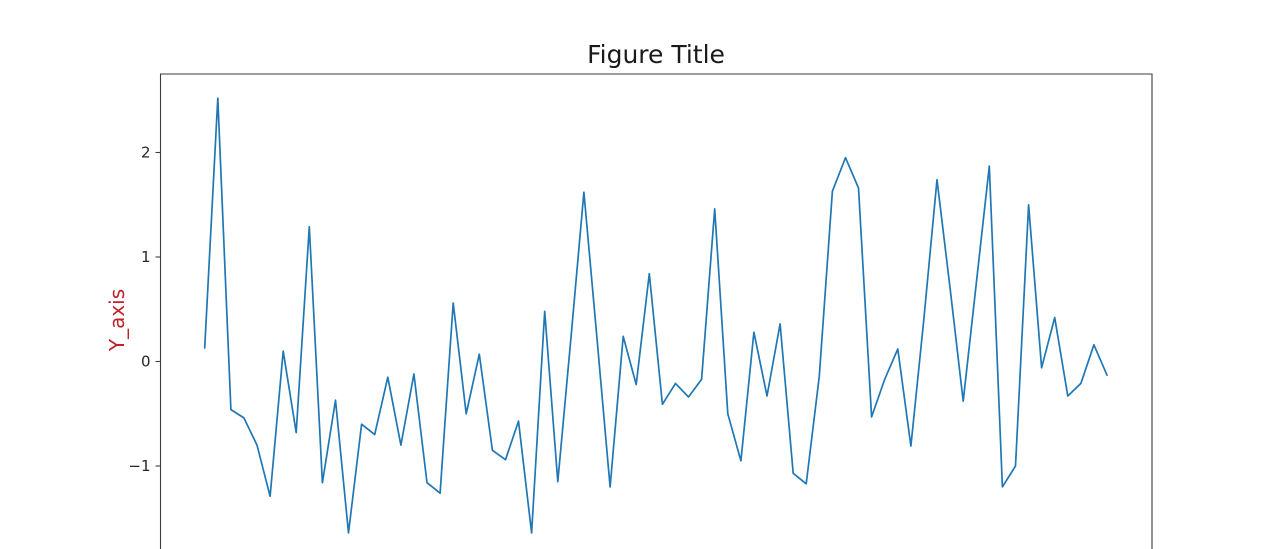 The width and height of the screenshot is (1280, 549). What do you see at coordinates (146, 257) in the screenshot?
I see `y-tick-label: 1` at bounding box center [146, 257].